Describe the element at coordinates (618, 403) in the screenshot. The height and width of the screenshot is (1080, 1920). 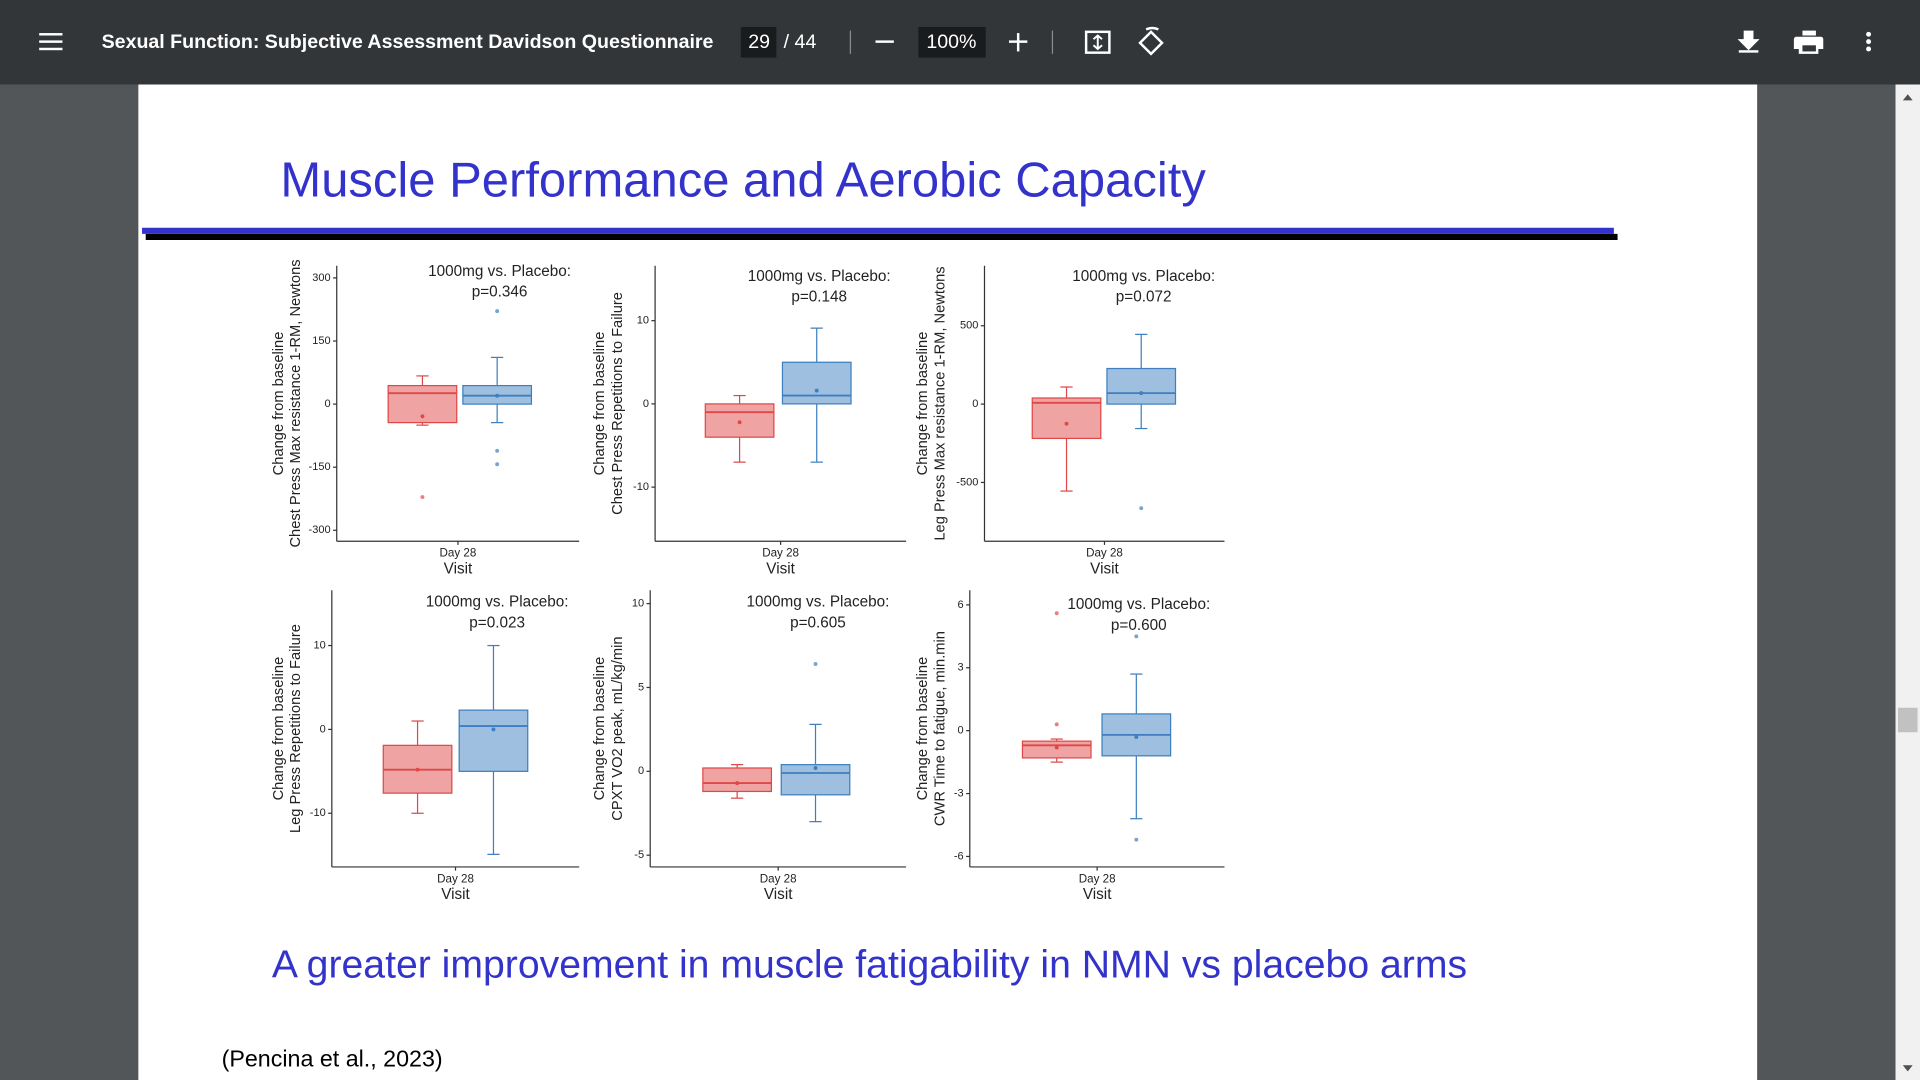
I see `y-axis-title: Chest Press Repetitions to Failure` at that location.